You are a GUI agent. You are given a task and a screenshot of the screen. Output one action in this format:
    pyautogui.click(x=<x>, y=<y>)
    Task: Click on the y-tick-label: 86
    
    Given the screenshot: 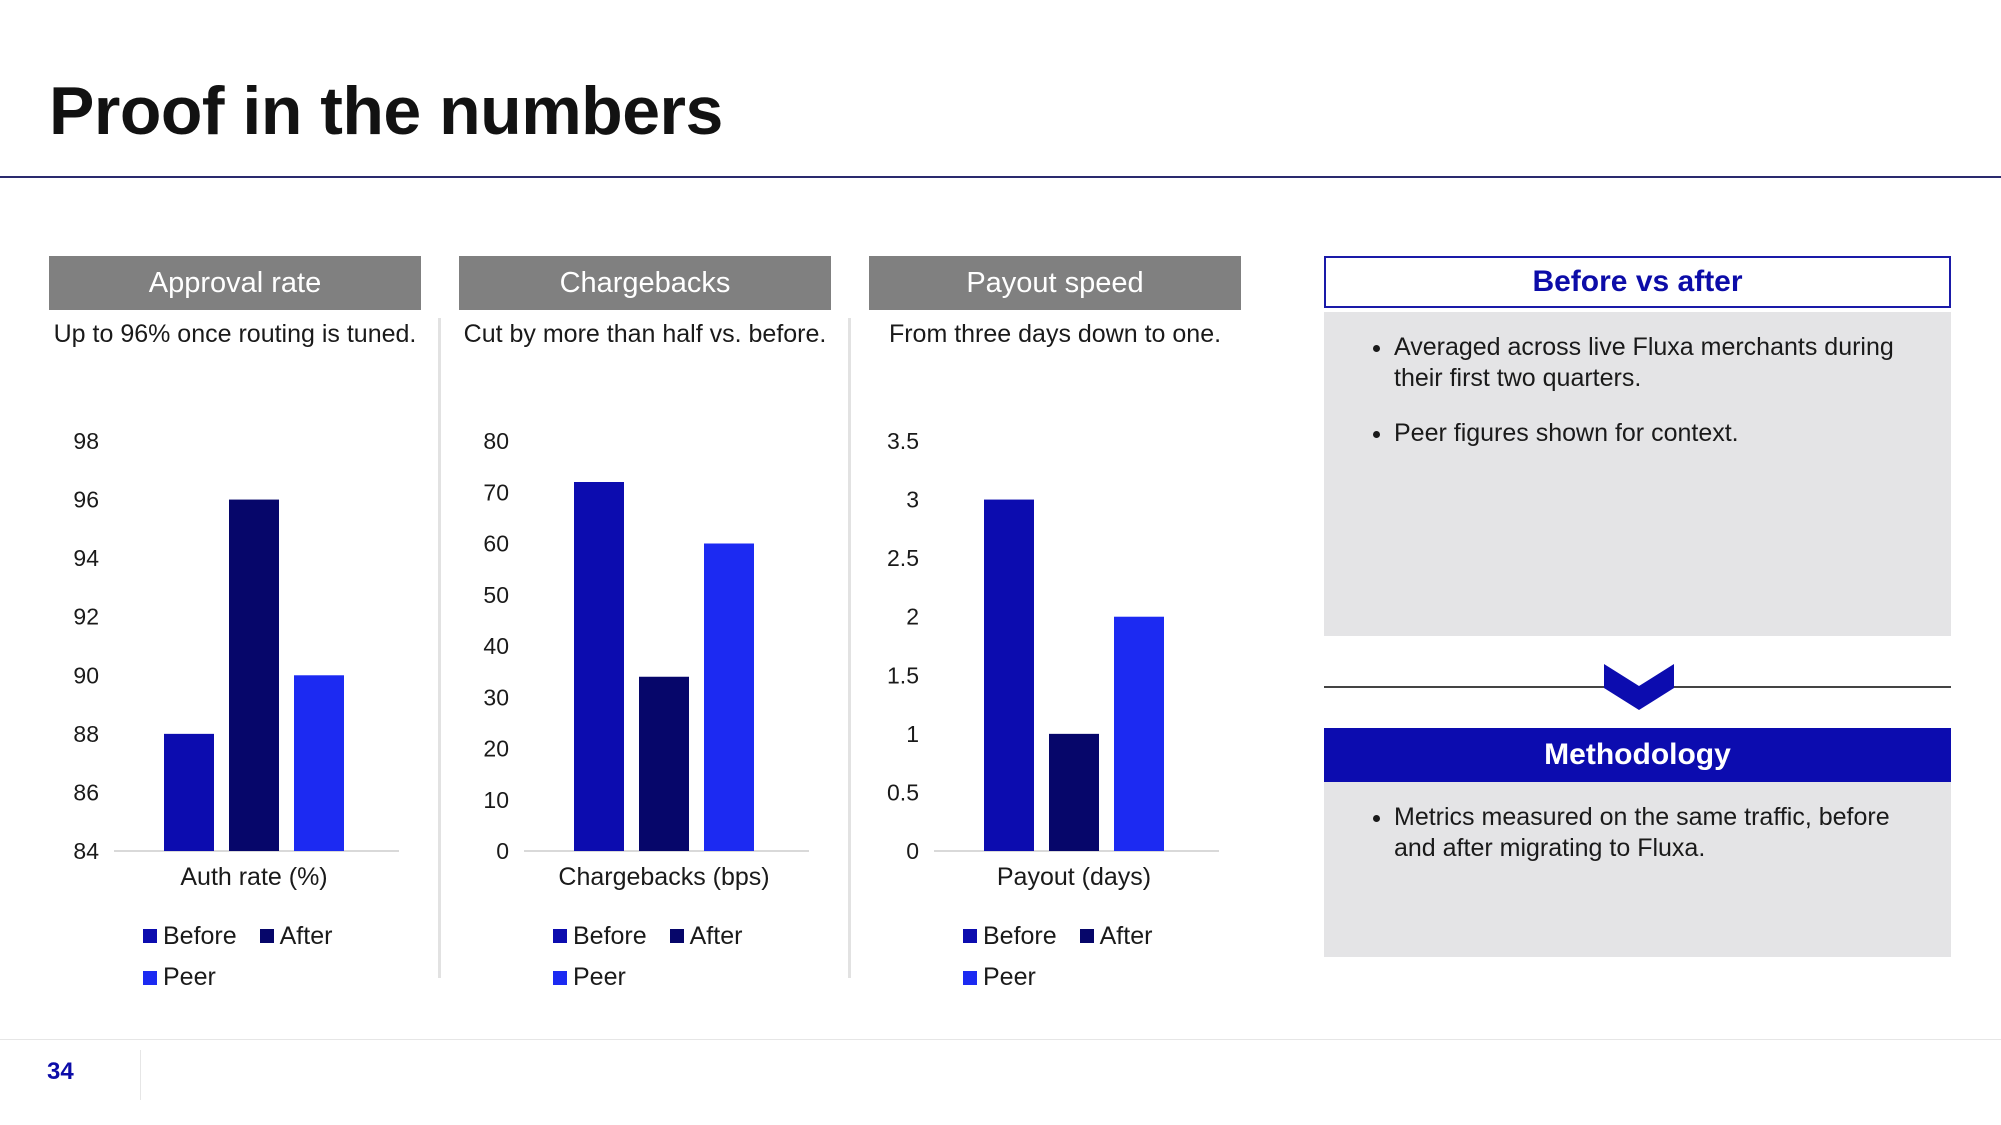 What is the action you would take?
    pyautogui.click(x=86, y=792)
    